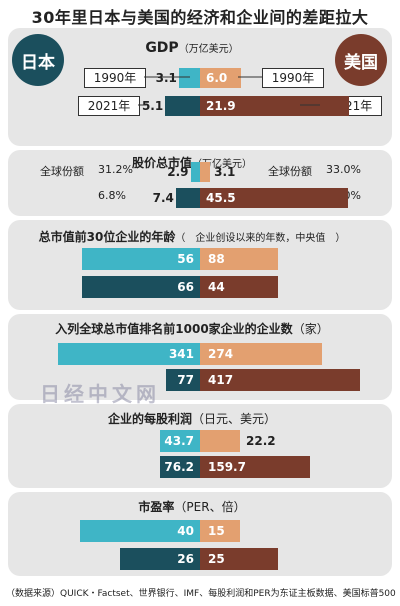  What do you see at coordinates (216, 259) in the screenshot?
I see `value-usa-2-0: 88` at bounding box center [216, 259].